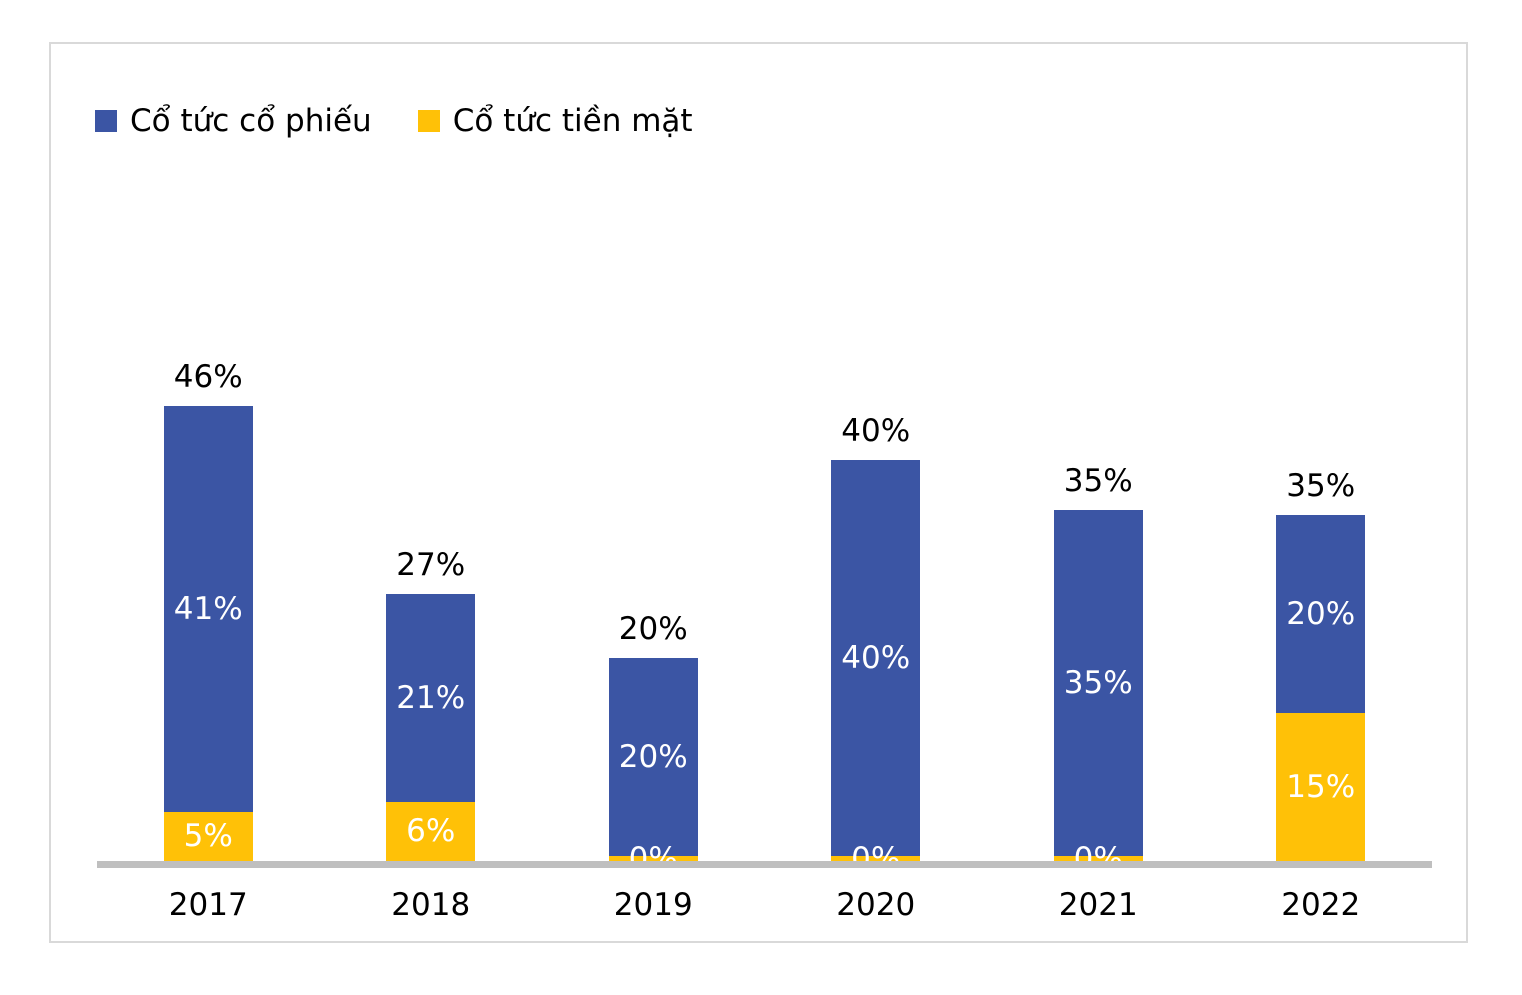  What do you see at coordinates (653, 905) in the screenshot?
I see `x-axis-label-2019: 2019` at bounding box center [653, 905].